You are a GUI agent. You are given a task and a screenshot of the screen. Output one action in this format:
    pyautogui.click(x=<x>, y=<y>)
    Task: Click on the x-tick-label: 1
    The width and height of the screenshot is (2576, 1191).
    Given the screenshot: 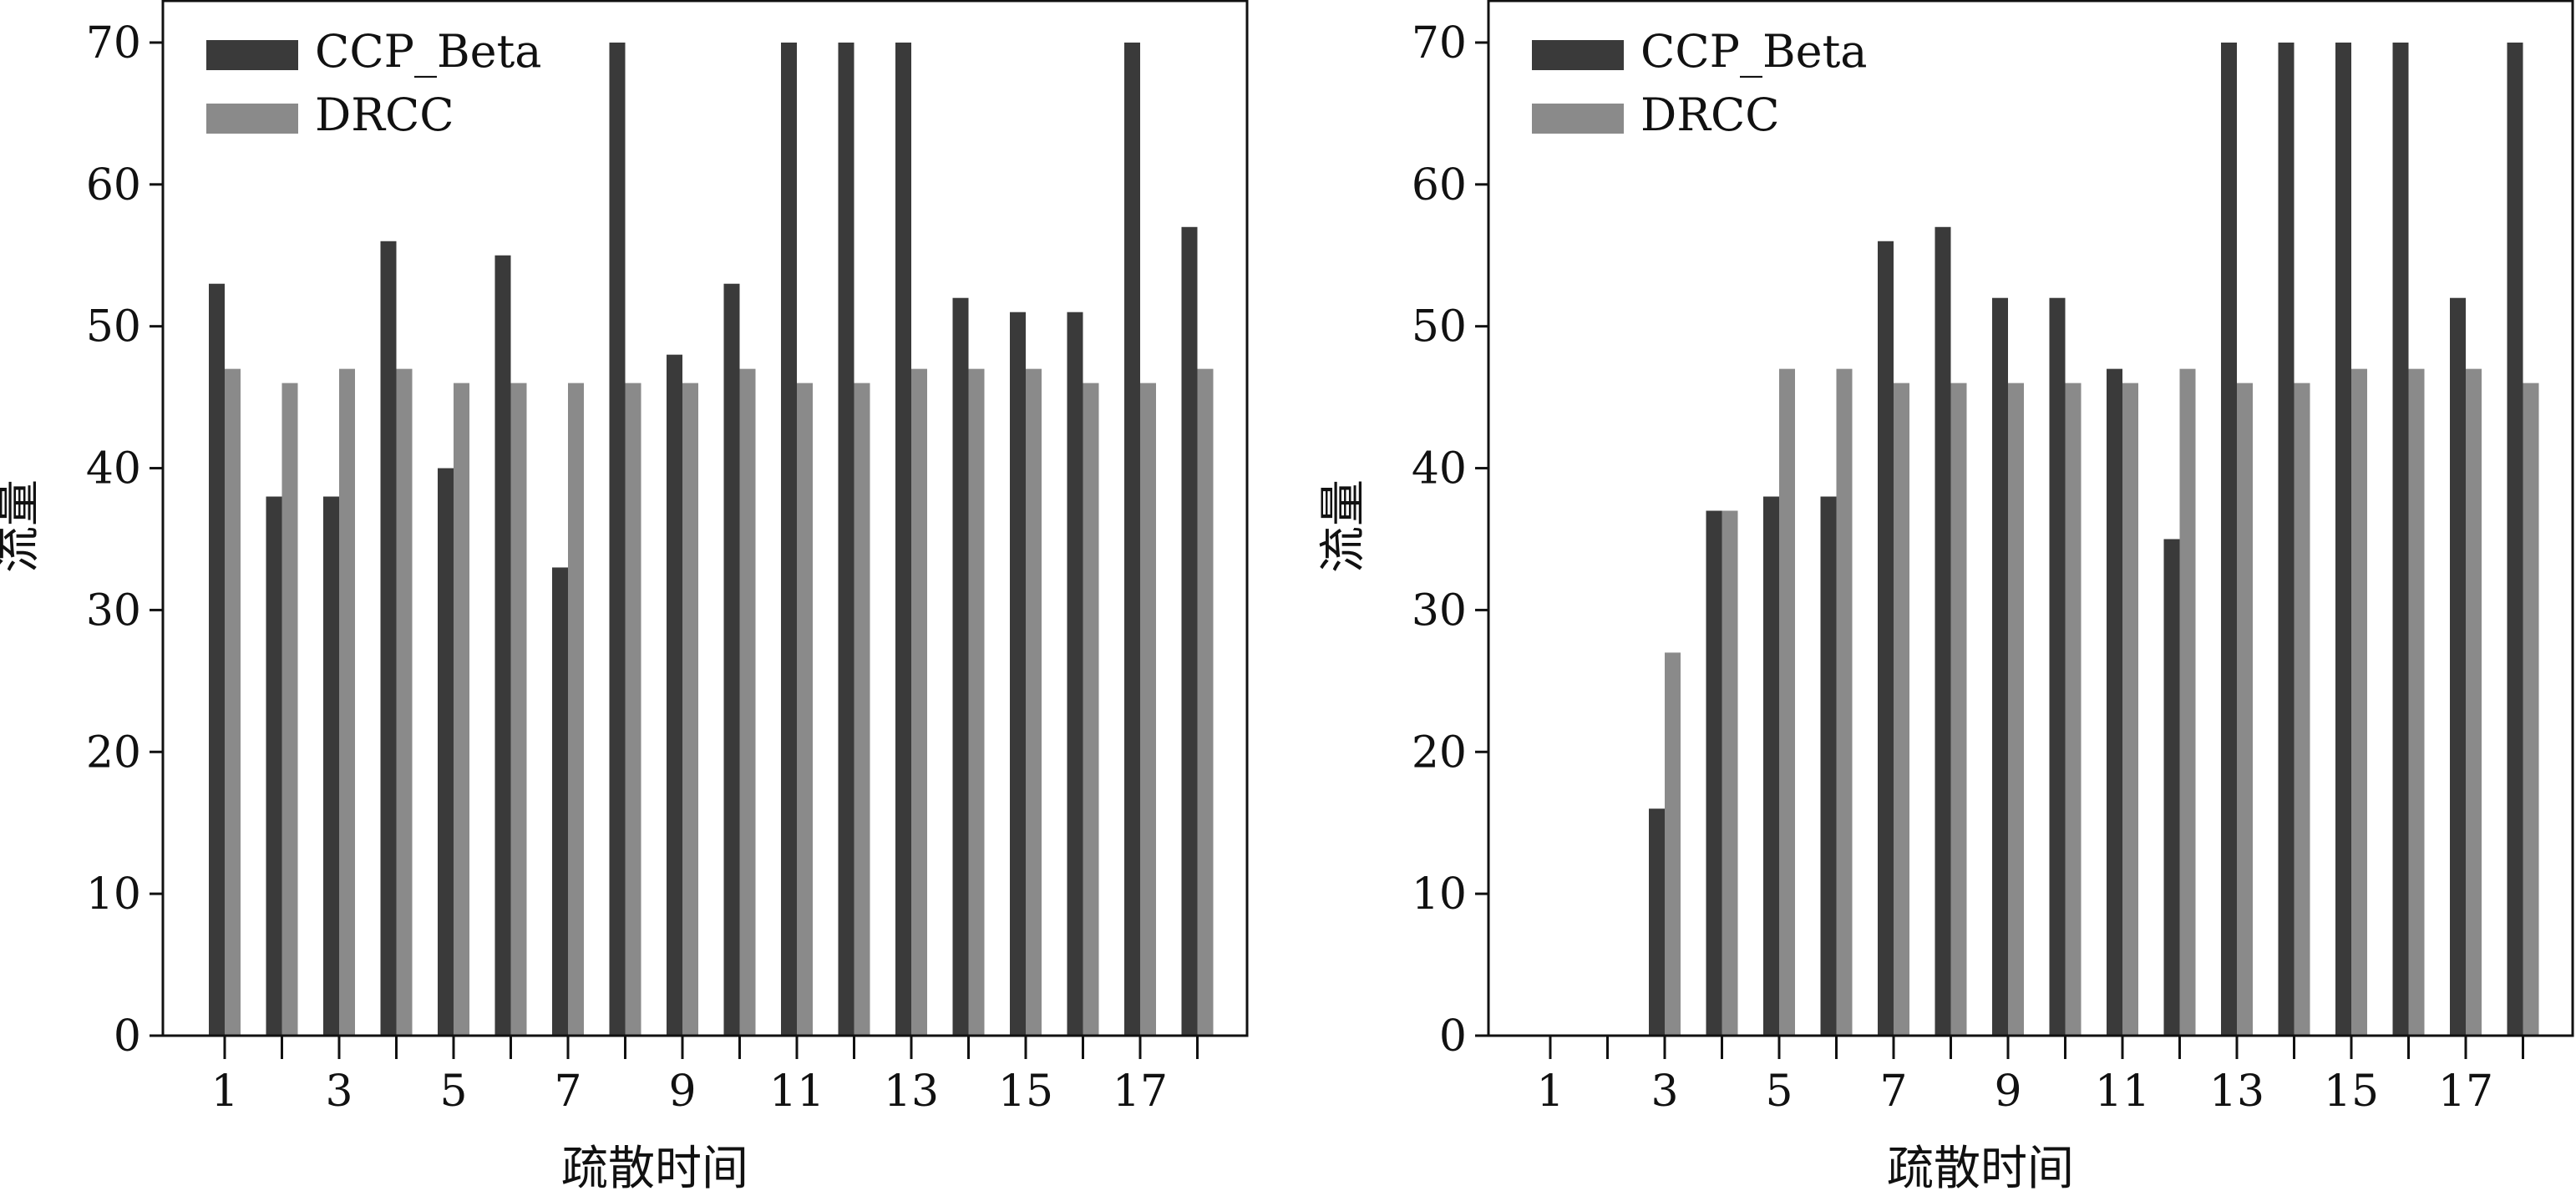 What is the action you would take?
    pyautogui.click(x=224, y=1092)
    